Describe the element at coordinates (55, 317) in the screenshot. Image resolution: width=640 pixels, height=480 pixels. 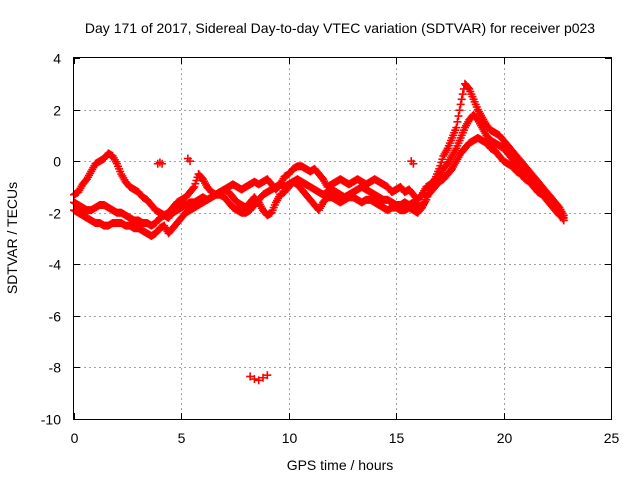
I see `y-tick-label: -6` at that location.